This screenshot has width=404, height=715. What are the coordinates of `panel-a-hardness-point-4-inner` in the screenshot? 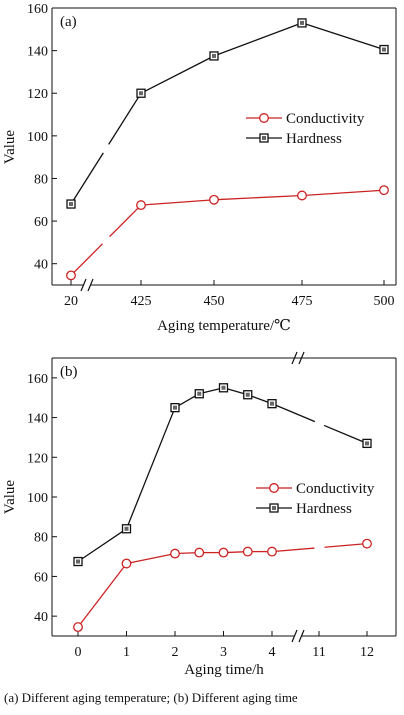 It's located at (384, 49).